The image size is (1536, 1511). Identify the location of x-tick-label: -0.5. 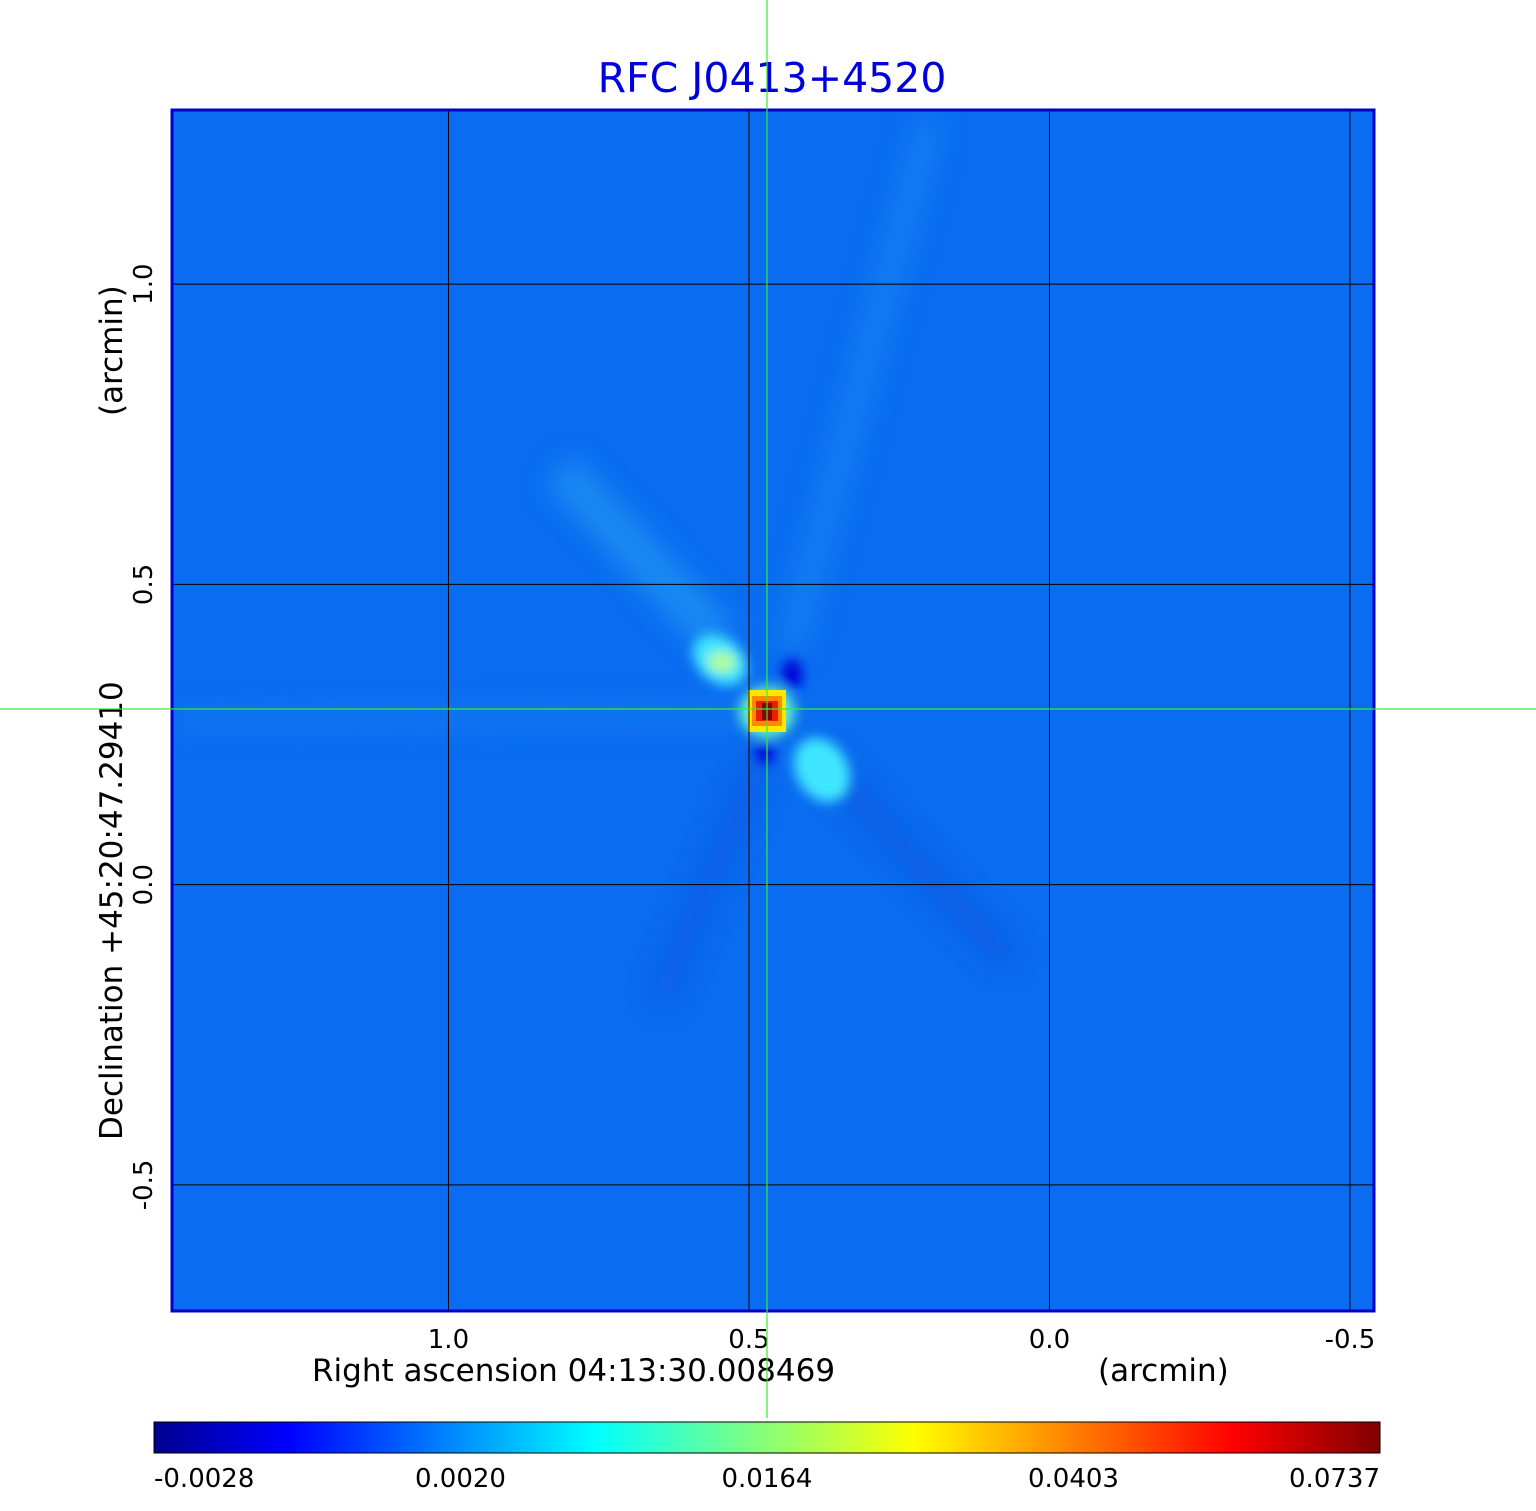
(1350, 1340).